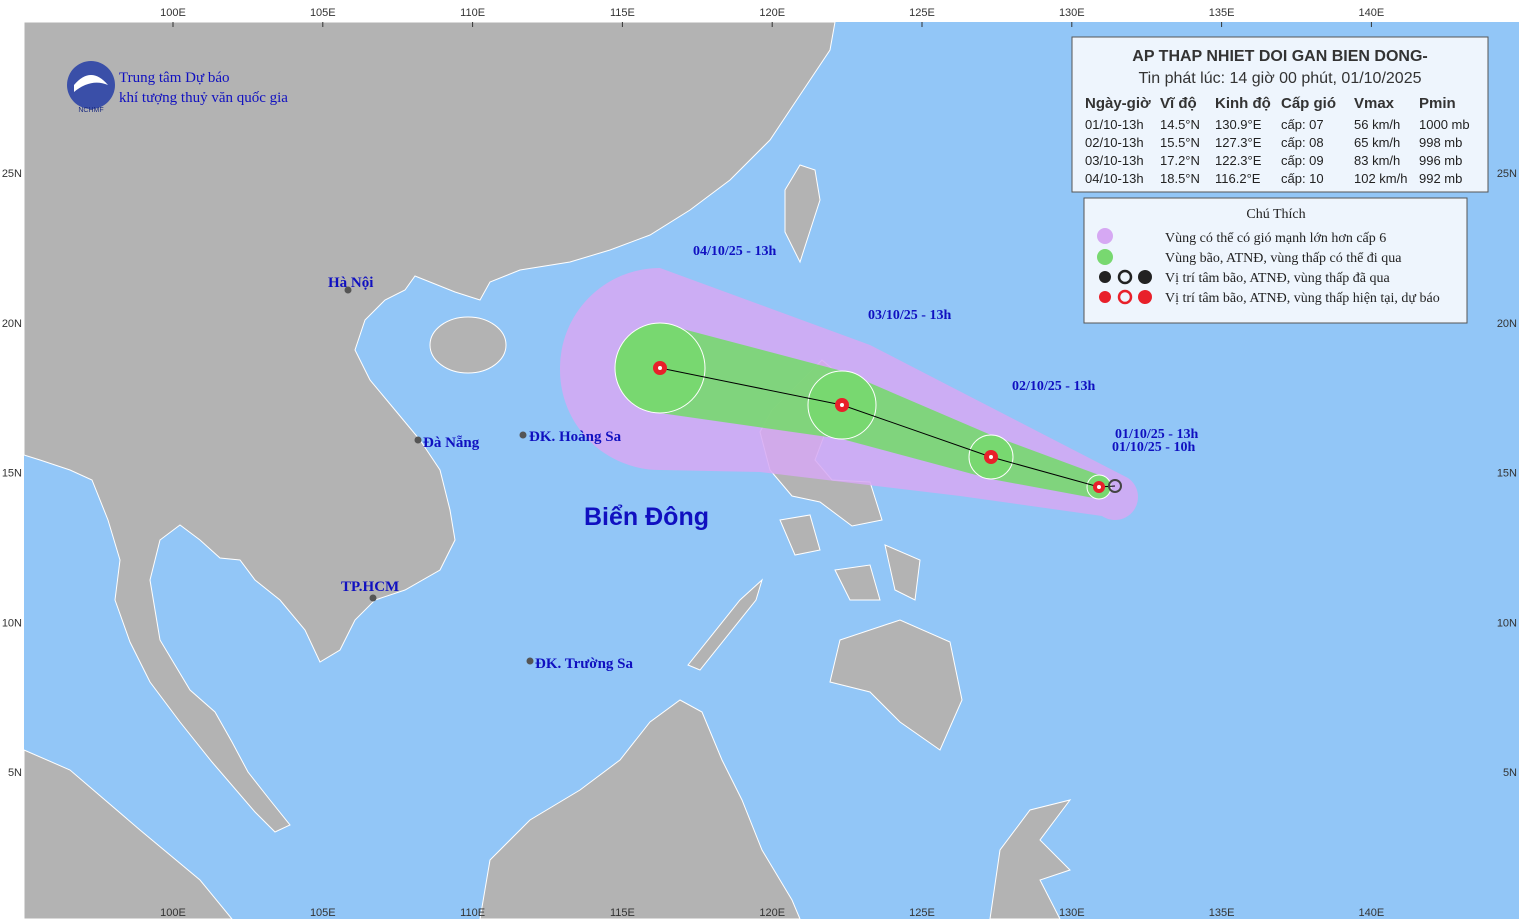 The width and height of the screenshot is (1519, 919). What do you see at coordinates (350, 283) in the screenshot?
I see `place-label: Hà Nội` at bounding box center [350, 283].